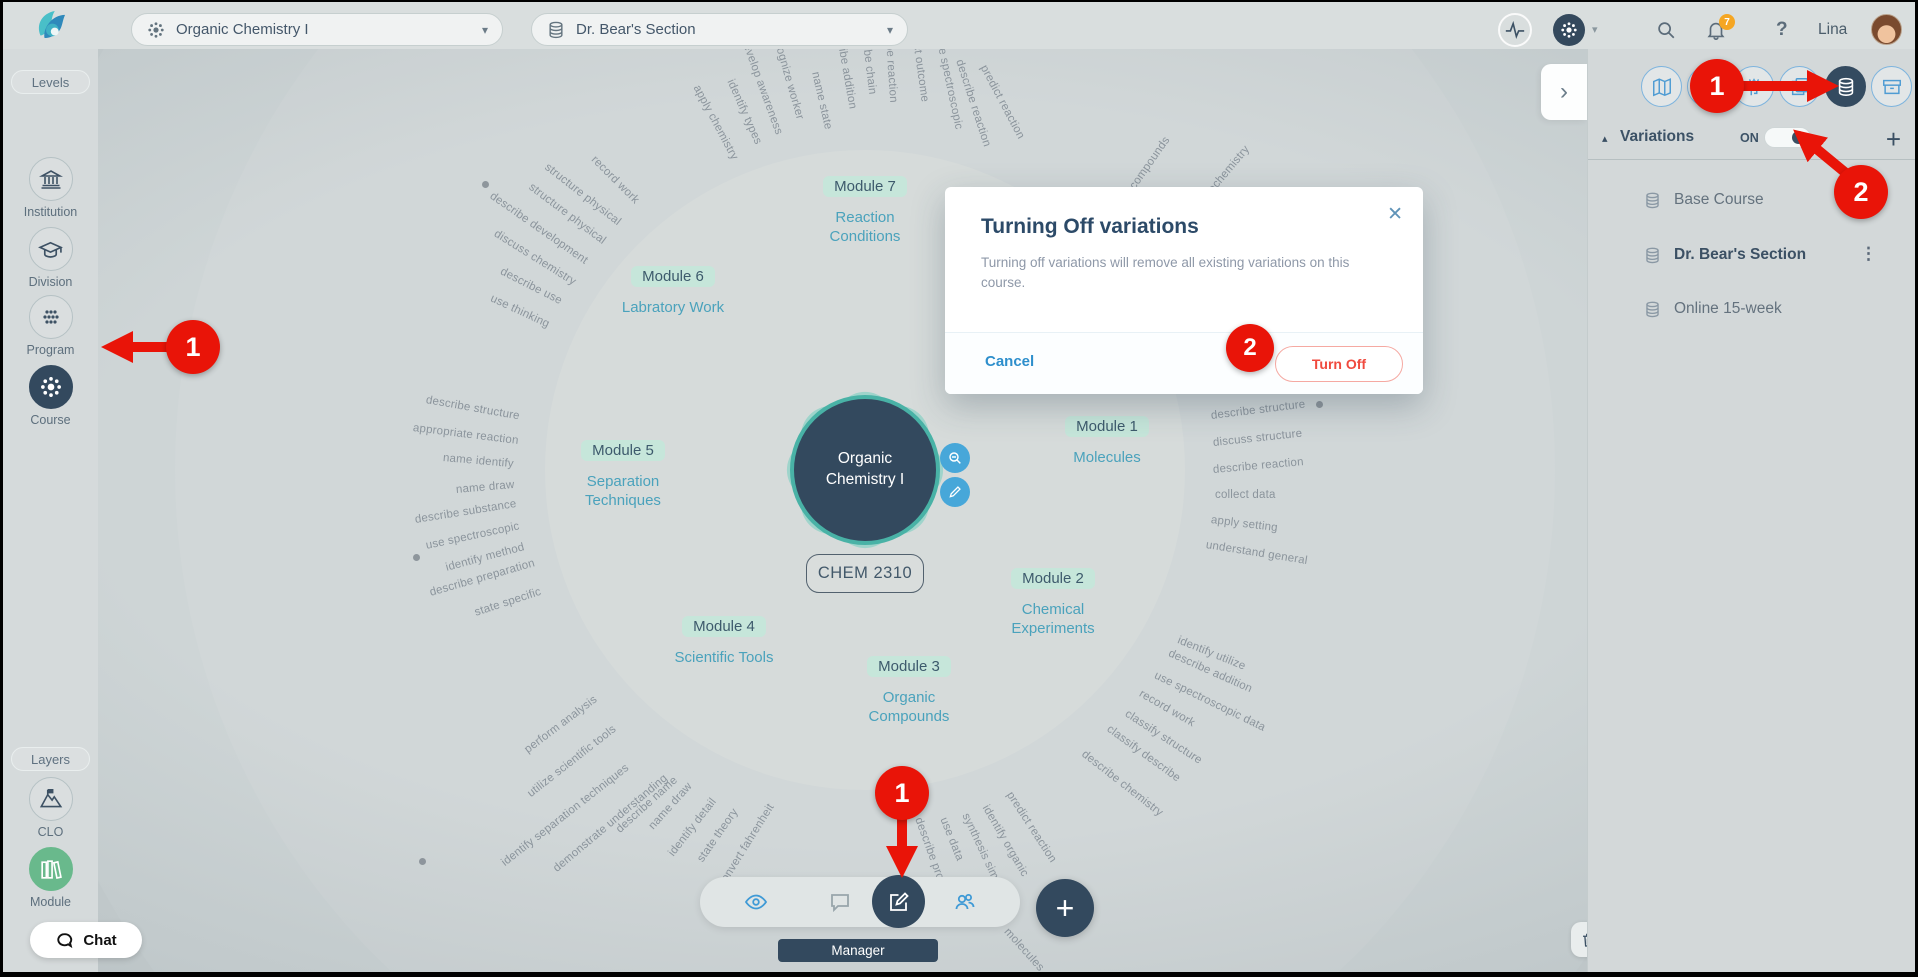 This screenshot has width=1918, height=977. What do you see at coordinates (1845, 86) in the screenshot?
I see `variations-tab-button` at bounding box center [1845, 86].